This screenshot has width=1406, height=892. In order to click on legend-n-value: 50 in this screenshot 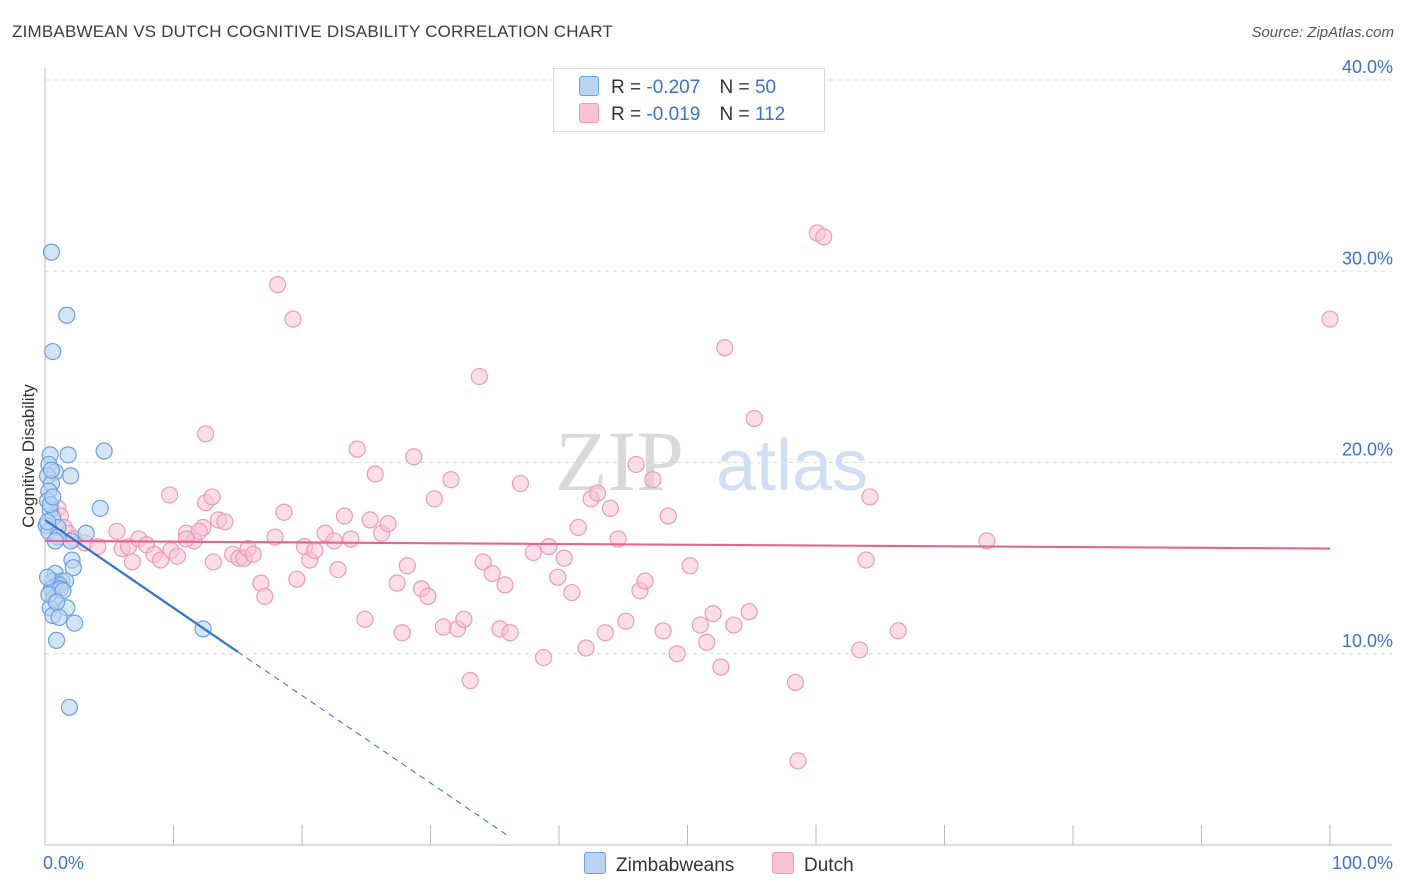, I will do `click(765, 87)`.